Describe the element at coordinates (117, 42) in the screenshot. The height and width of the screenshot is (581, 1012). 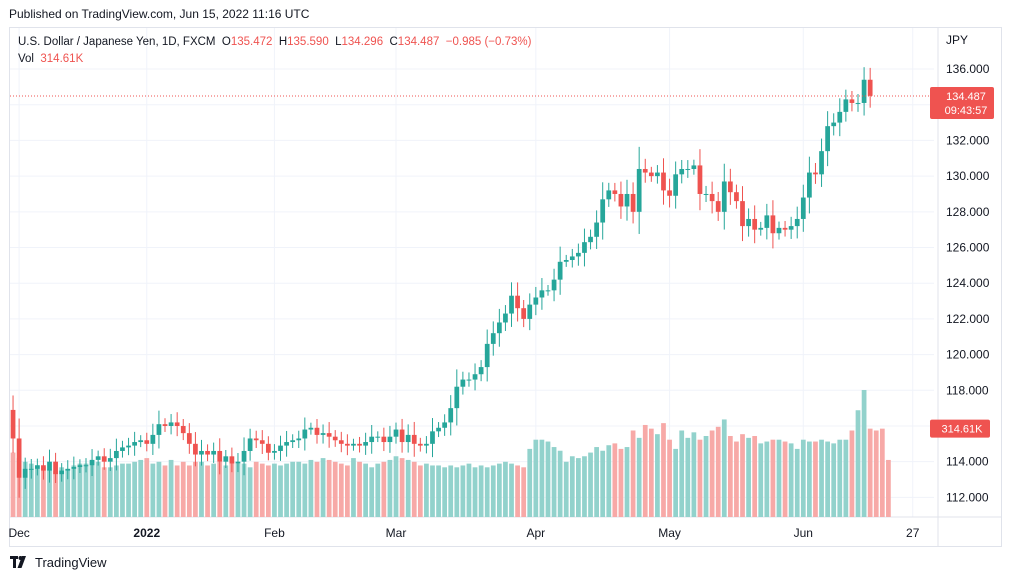
I see `legend-symbol: U.S. Dollar / Japanese Yen, 1D, FXCM` at that location.